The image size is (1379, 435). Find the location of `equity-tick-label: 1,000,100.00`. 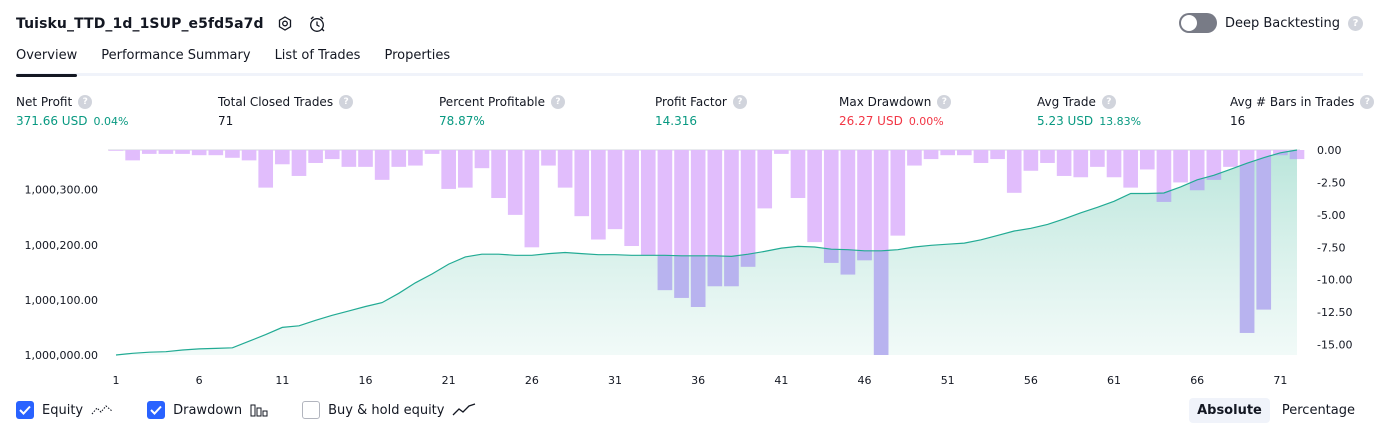

equity-tick-label: 1,000,100.00 is located at coordinates (61, 300).